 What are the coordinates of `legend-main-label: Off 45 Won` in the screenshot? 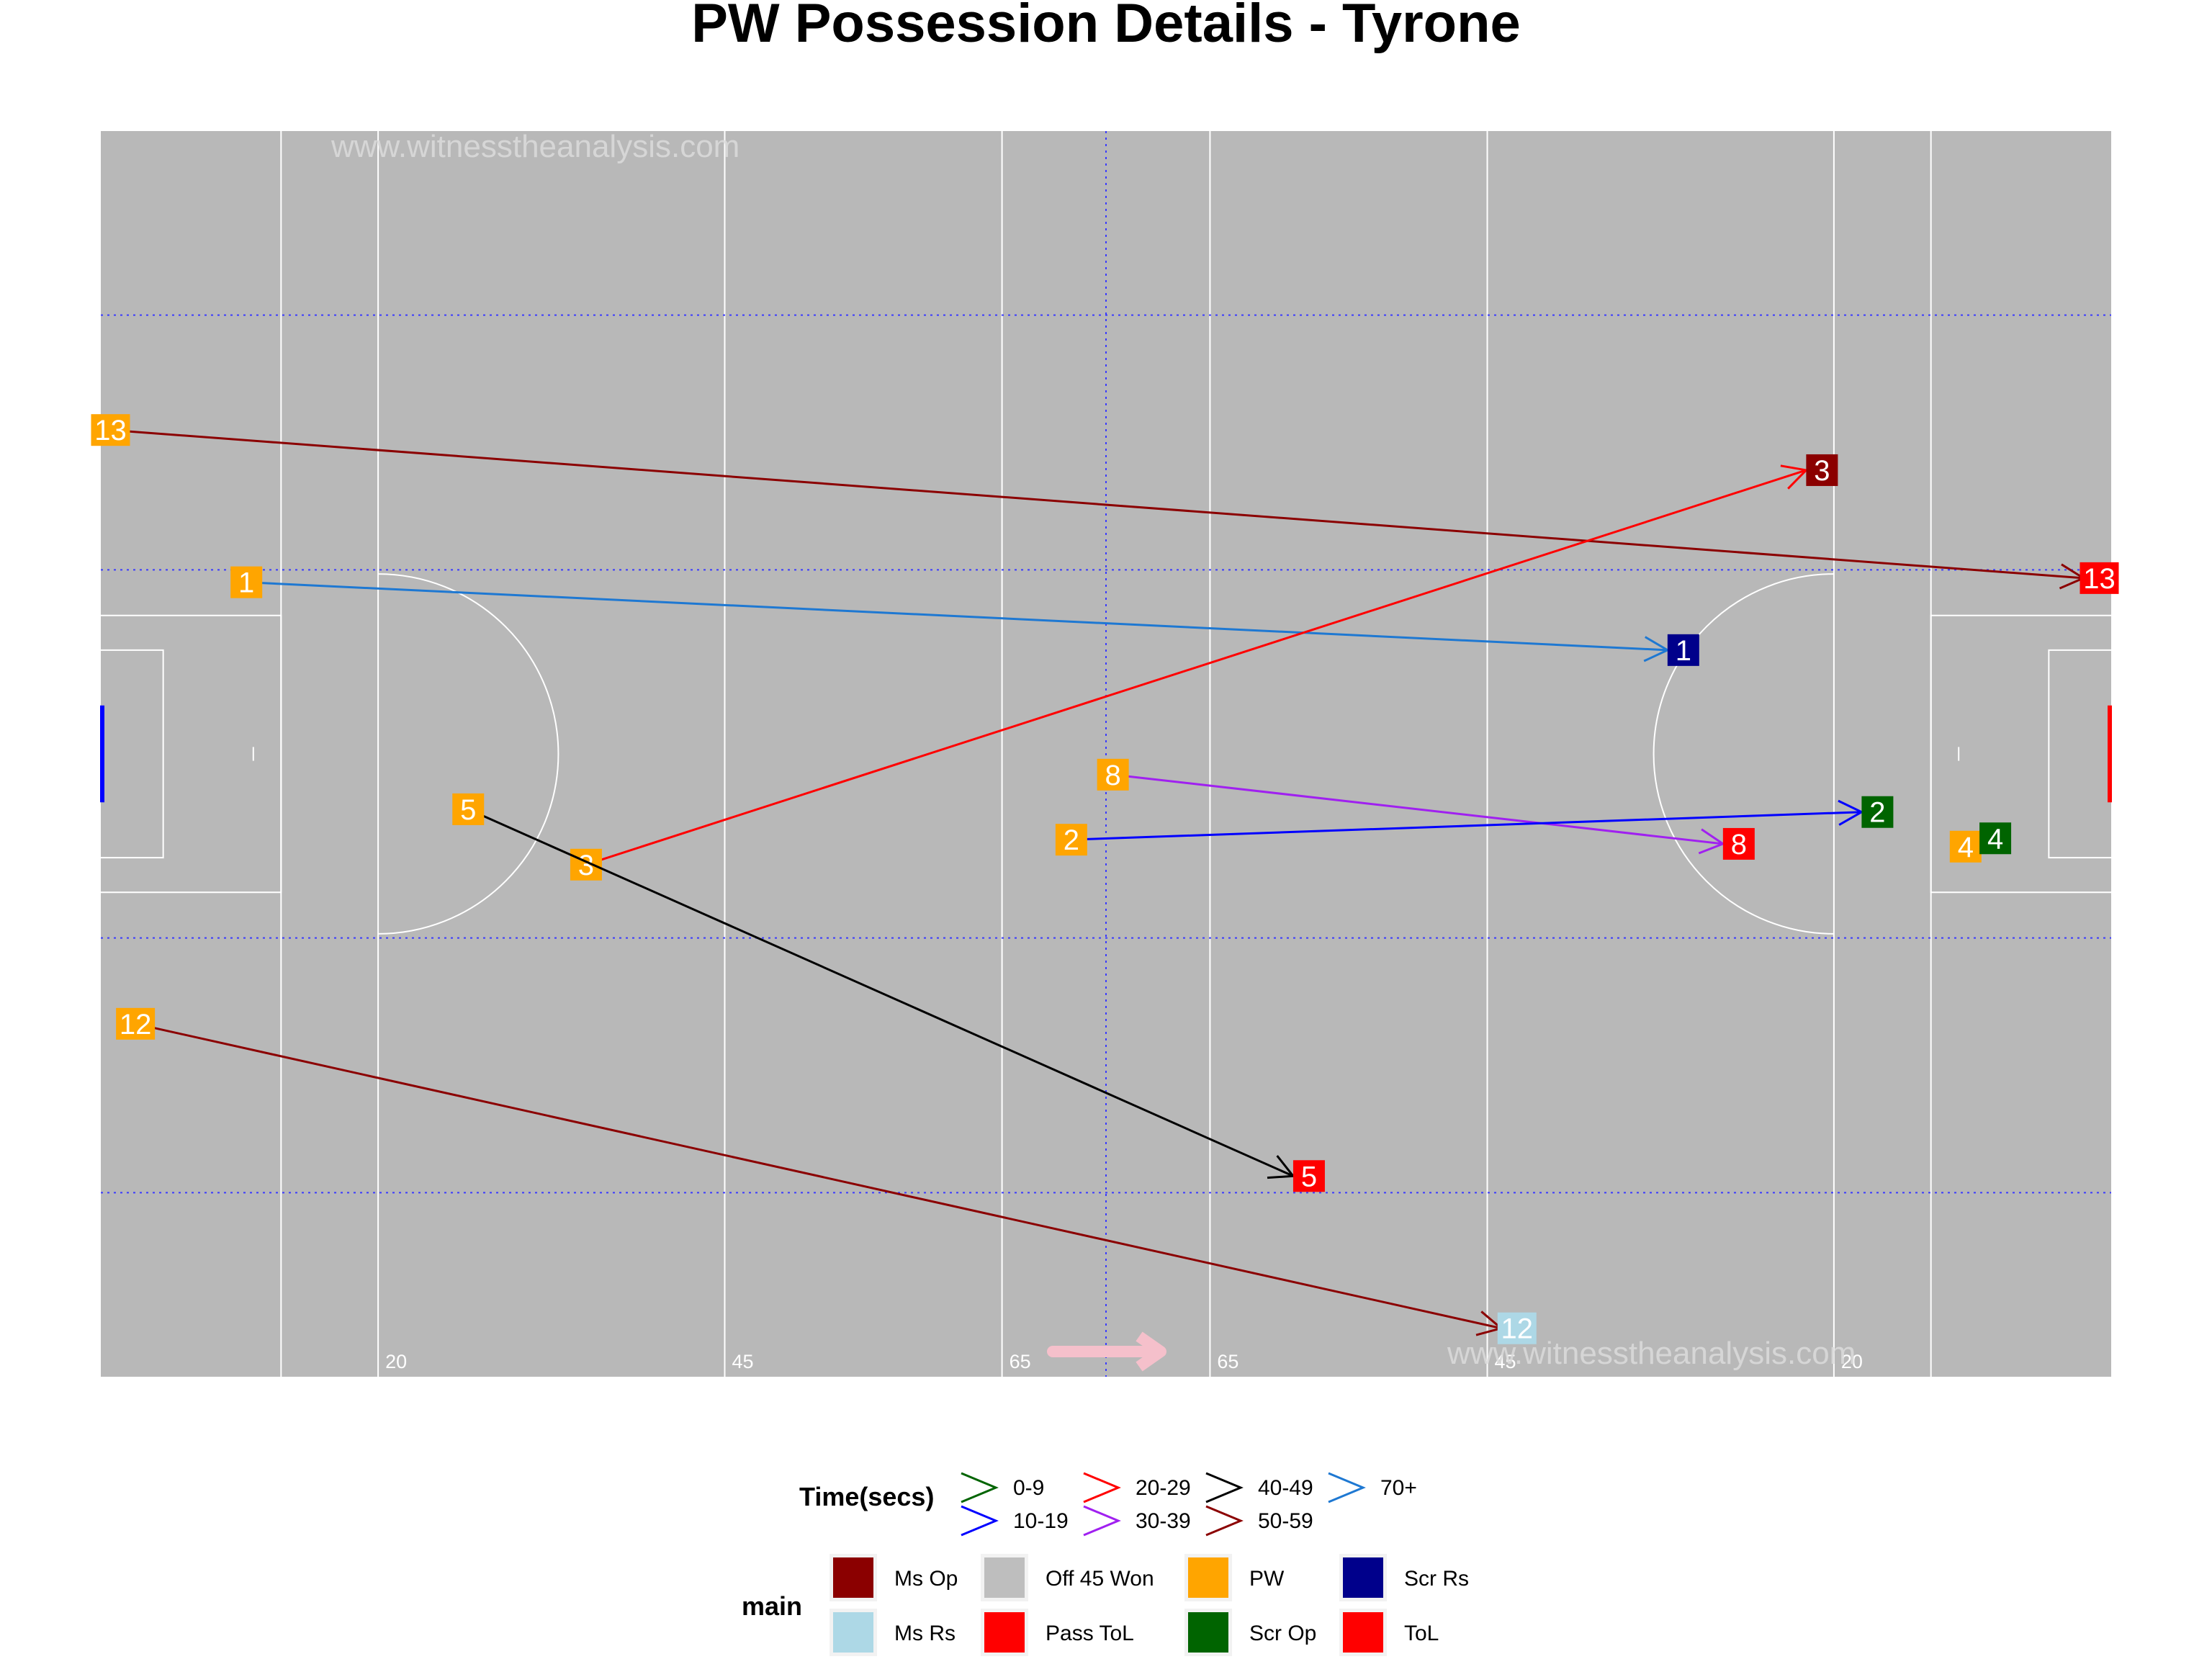 It's located at (1100, 1579).